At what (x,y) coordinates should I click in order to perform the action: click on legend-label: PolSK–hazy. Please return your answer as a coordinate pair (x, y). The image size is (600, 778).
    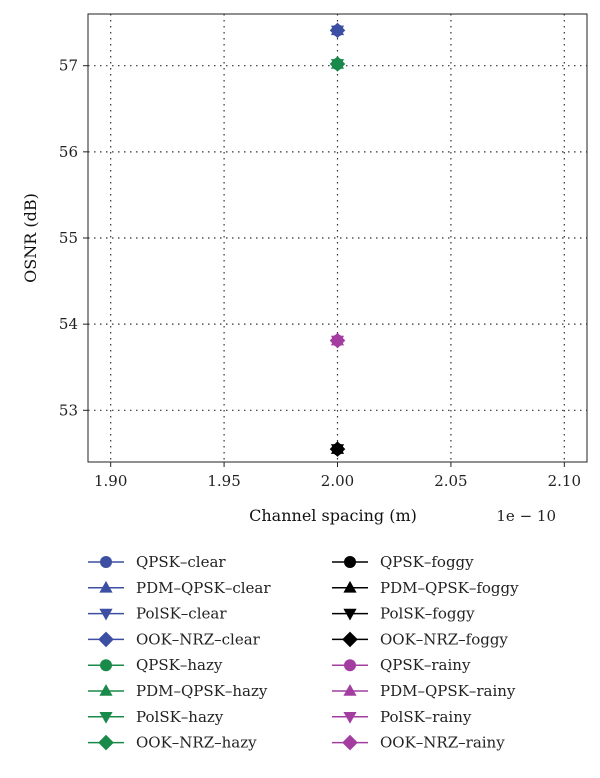
    Looking at the image, I should click on (180, 717).